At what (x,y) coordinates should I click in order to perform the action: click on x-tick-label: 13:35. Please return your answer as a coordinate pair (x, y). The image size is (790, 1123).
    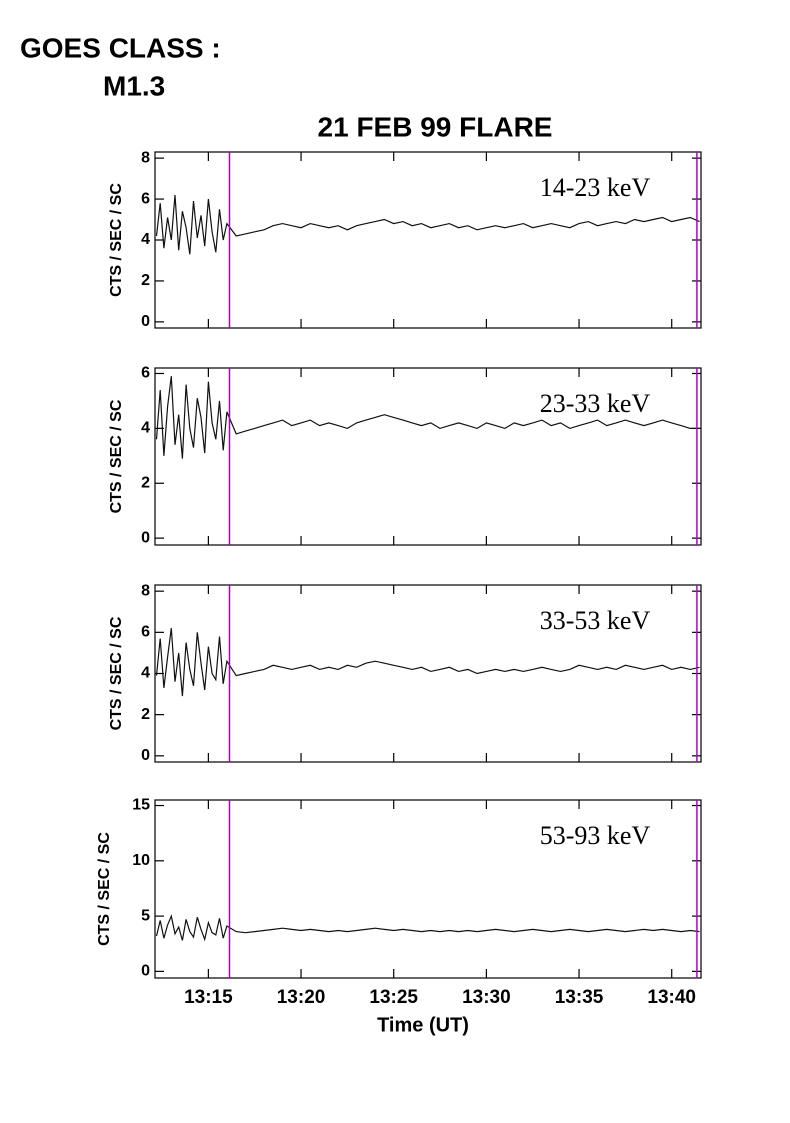
    Looking at the image, I should click on (579, 997).